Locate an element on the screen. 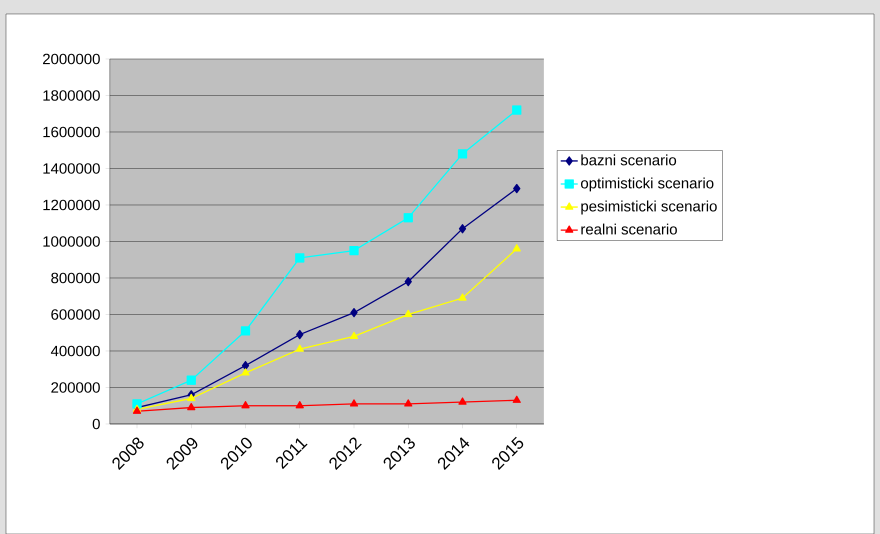 This screenshot has width=880, height=534. y-tick-label: 2000000 is located at coordinates (71, 59).